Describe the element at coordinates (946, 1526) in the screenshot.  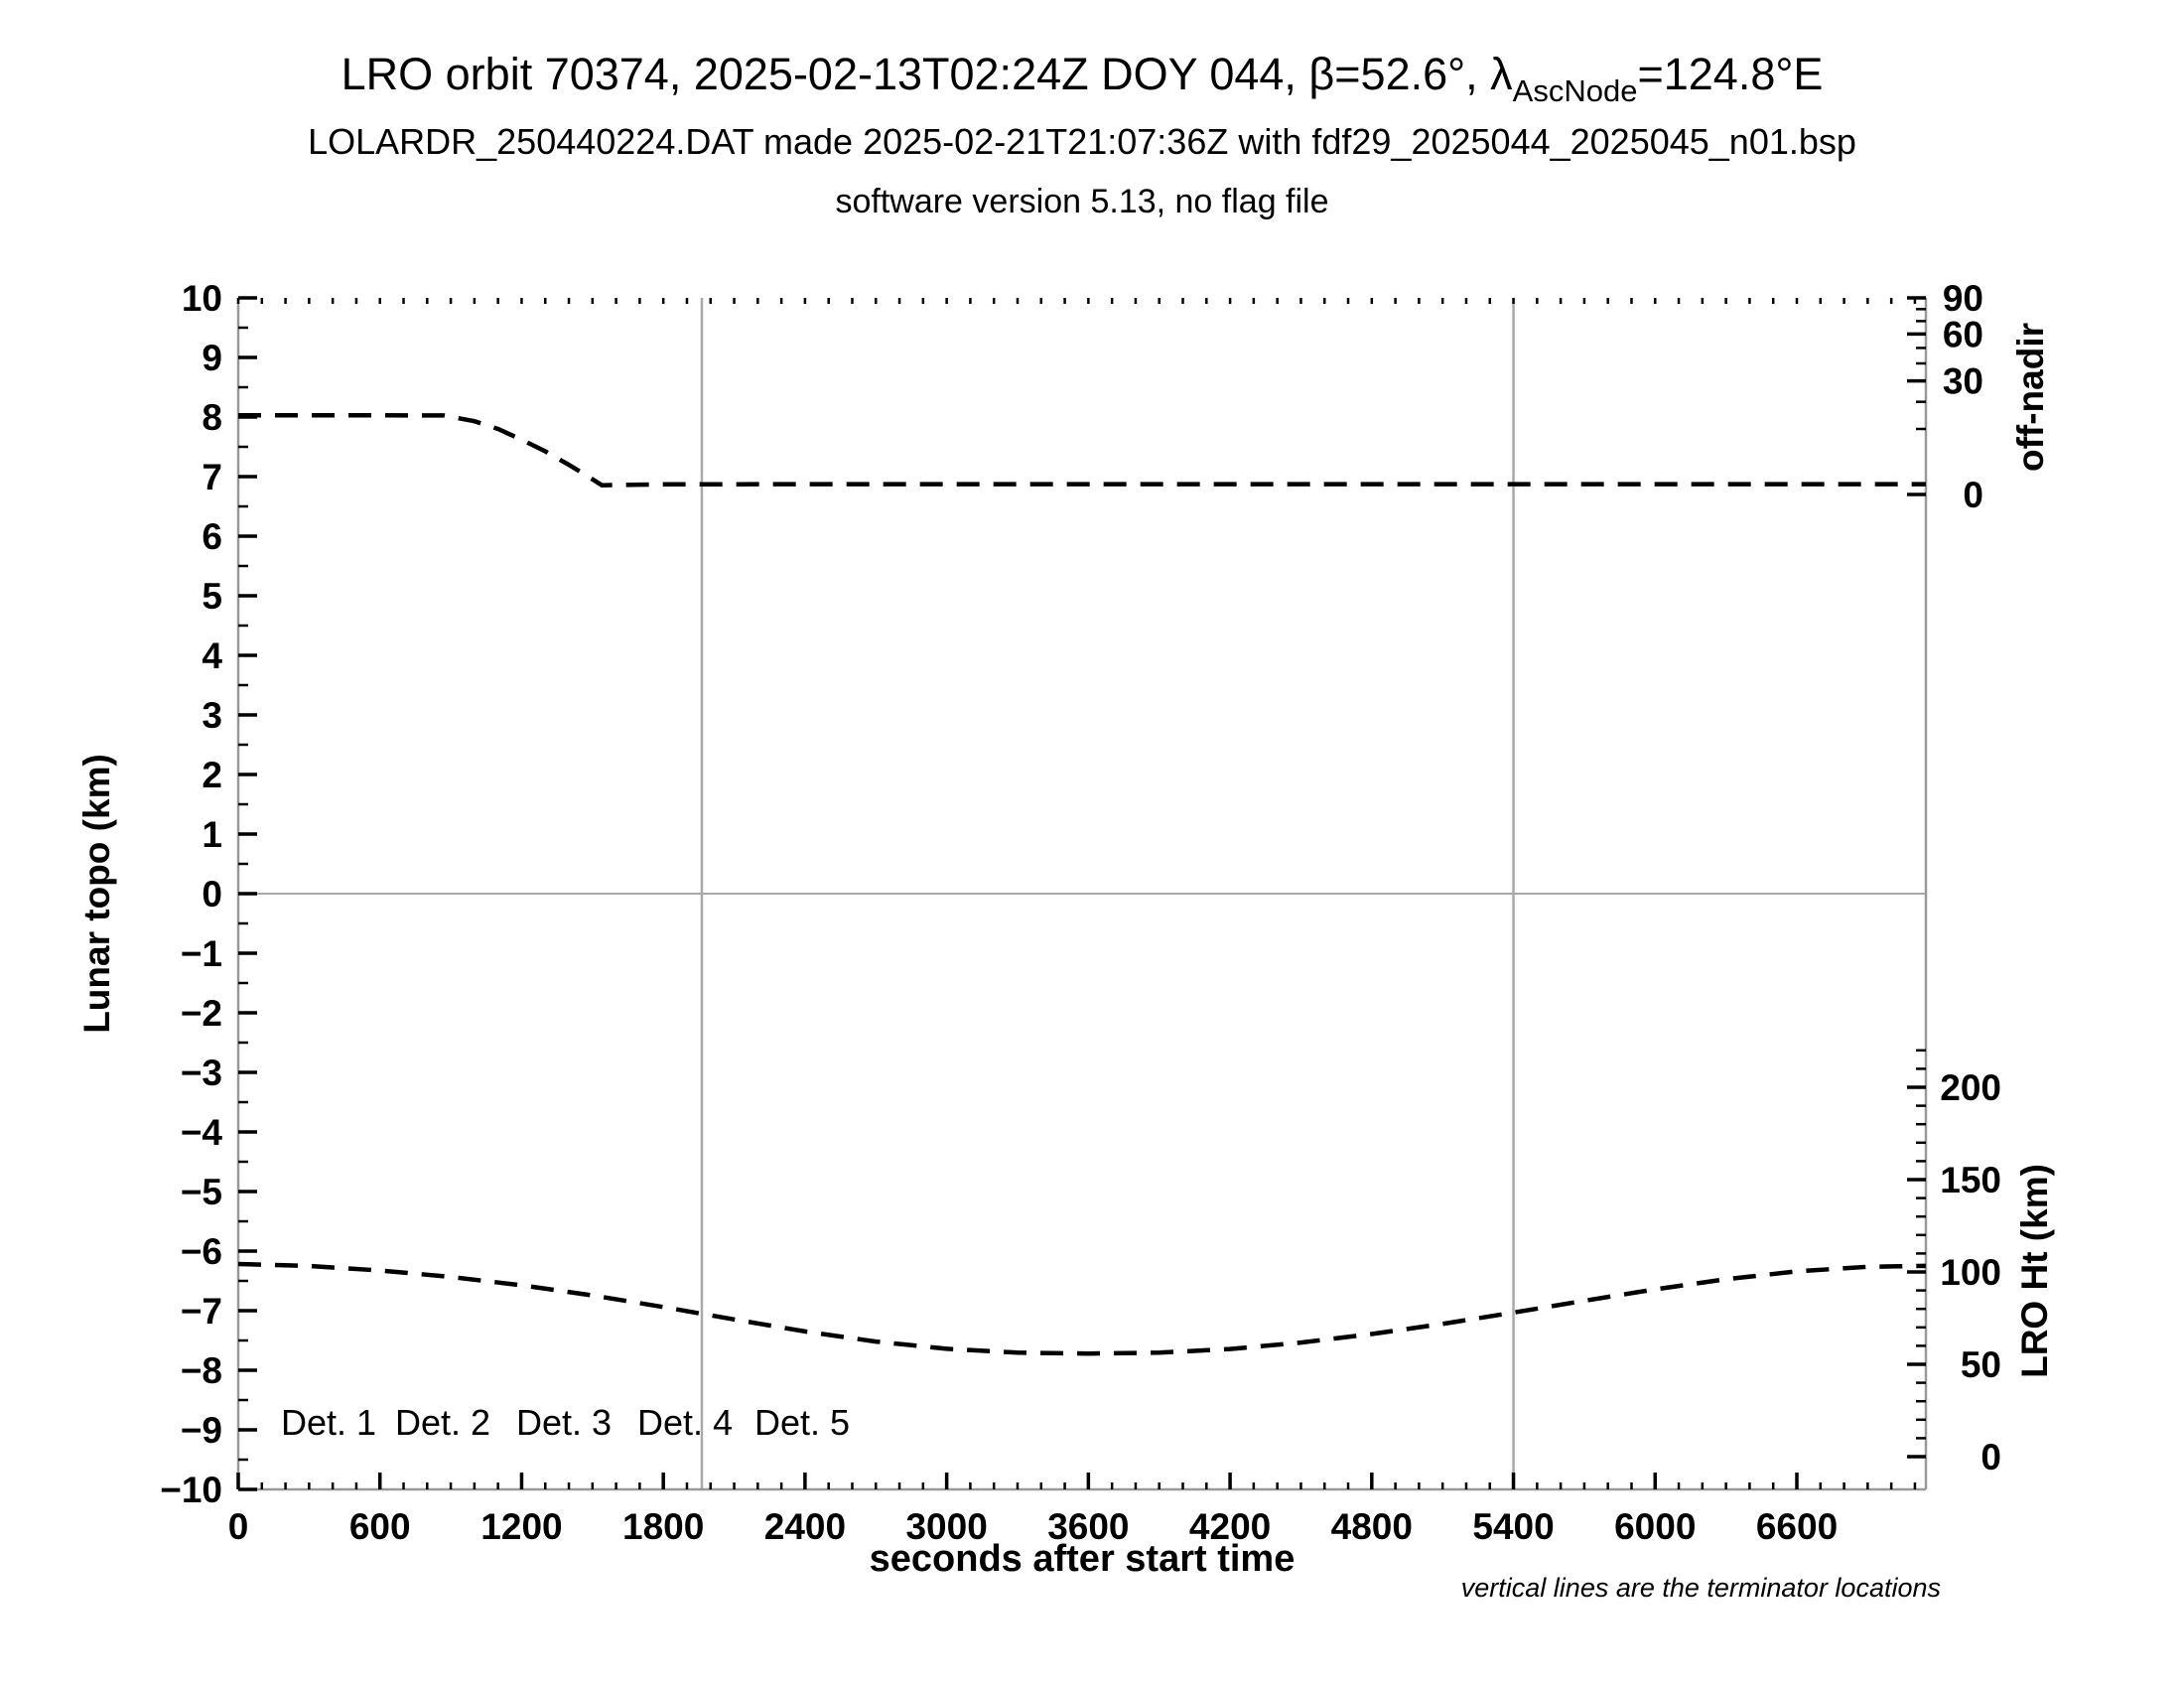
I see `x-tick-label: 3000` at that location.